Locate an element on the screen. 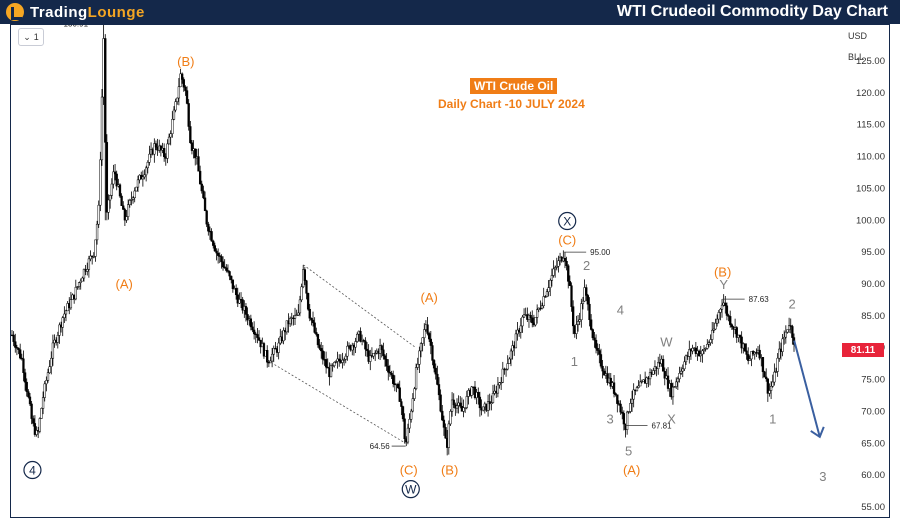 The width and height of the screenshot is (900, 522). wave-label: (C) is located at coordinates (567, 240).